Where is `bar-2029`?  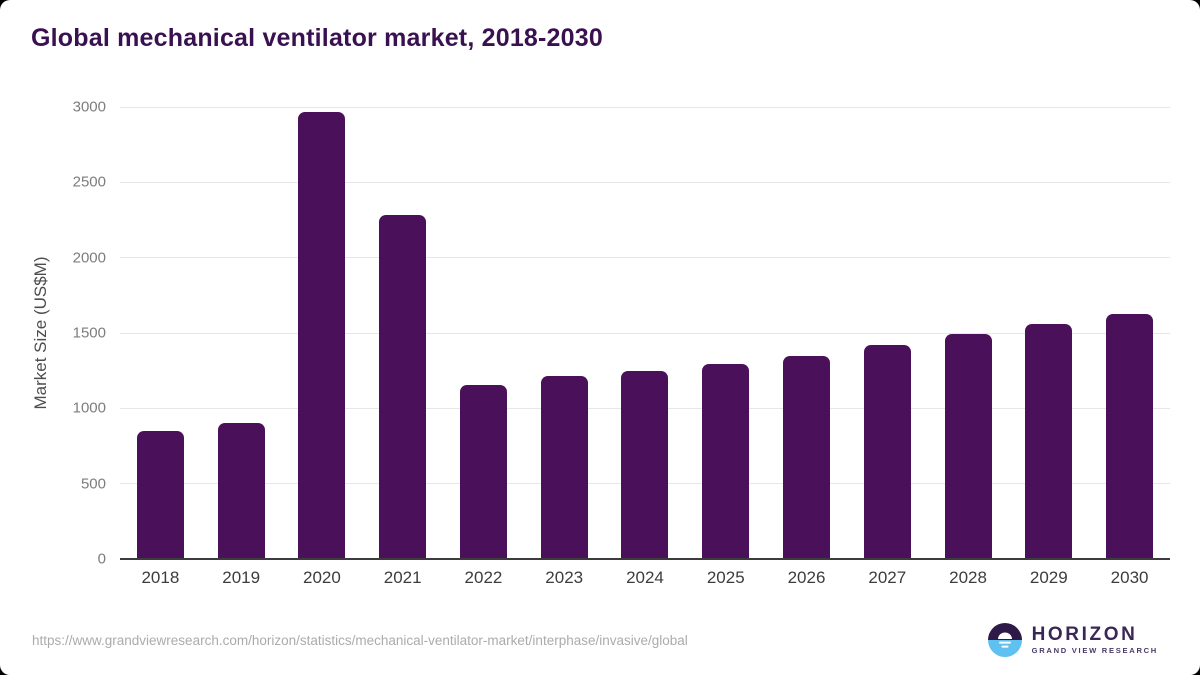
bar-2029 is located at coordinates (1049, 441).